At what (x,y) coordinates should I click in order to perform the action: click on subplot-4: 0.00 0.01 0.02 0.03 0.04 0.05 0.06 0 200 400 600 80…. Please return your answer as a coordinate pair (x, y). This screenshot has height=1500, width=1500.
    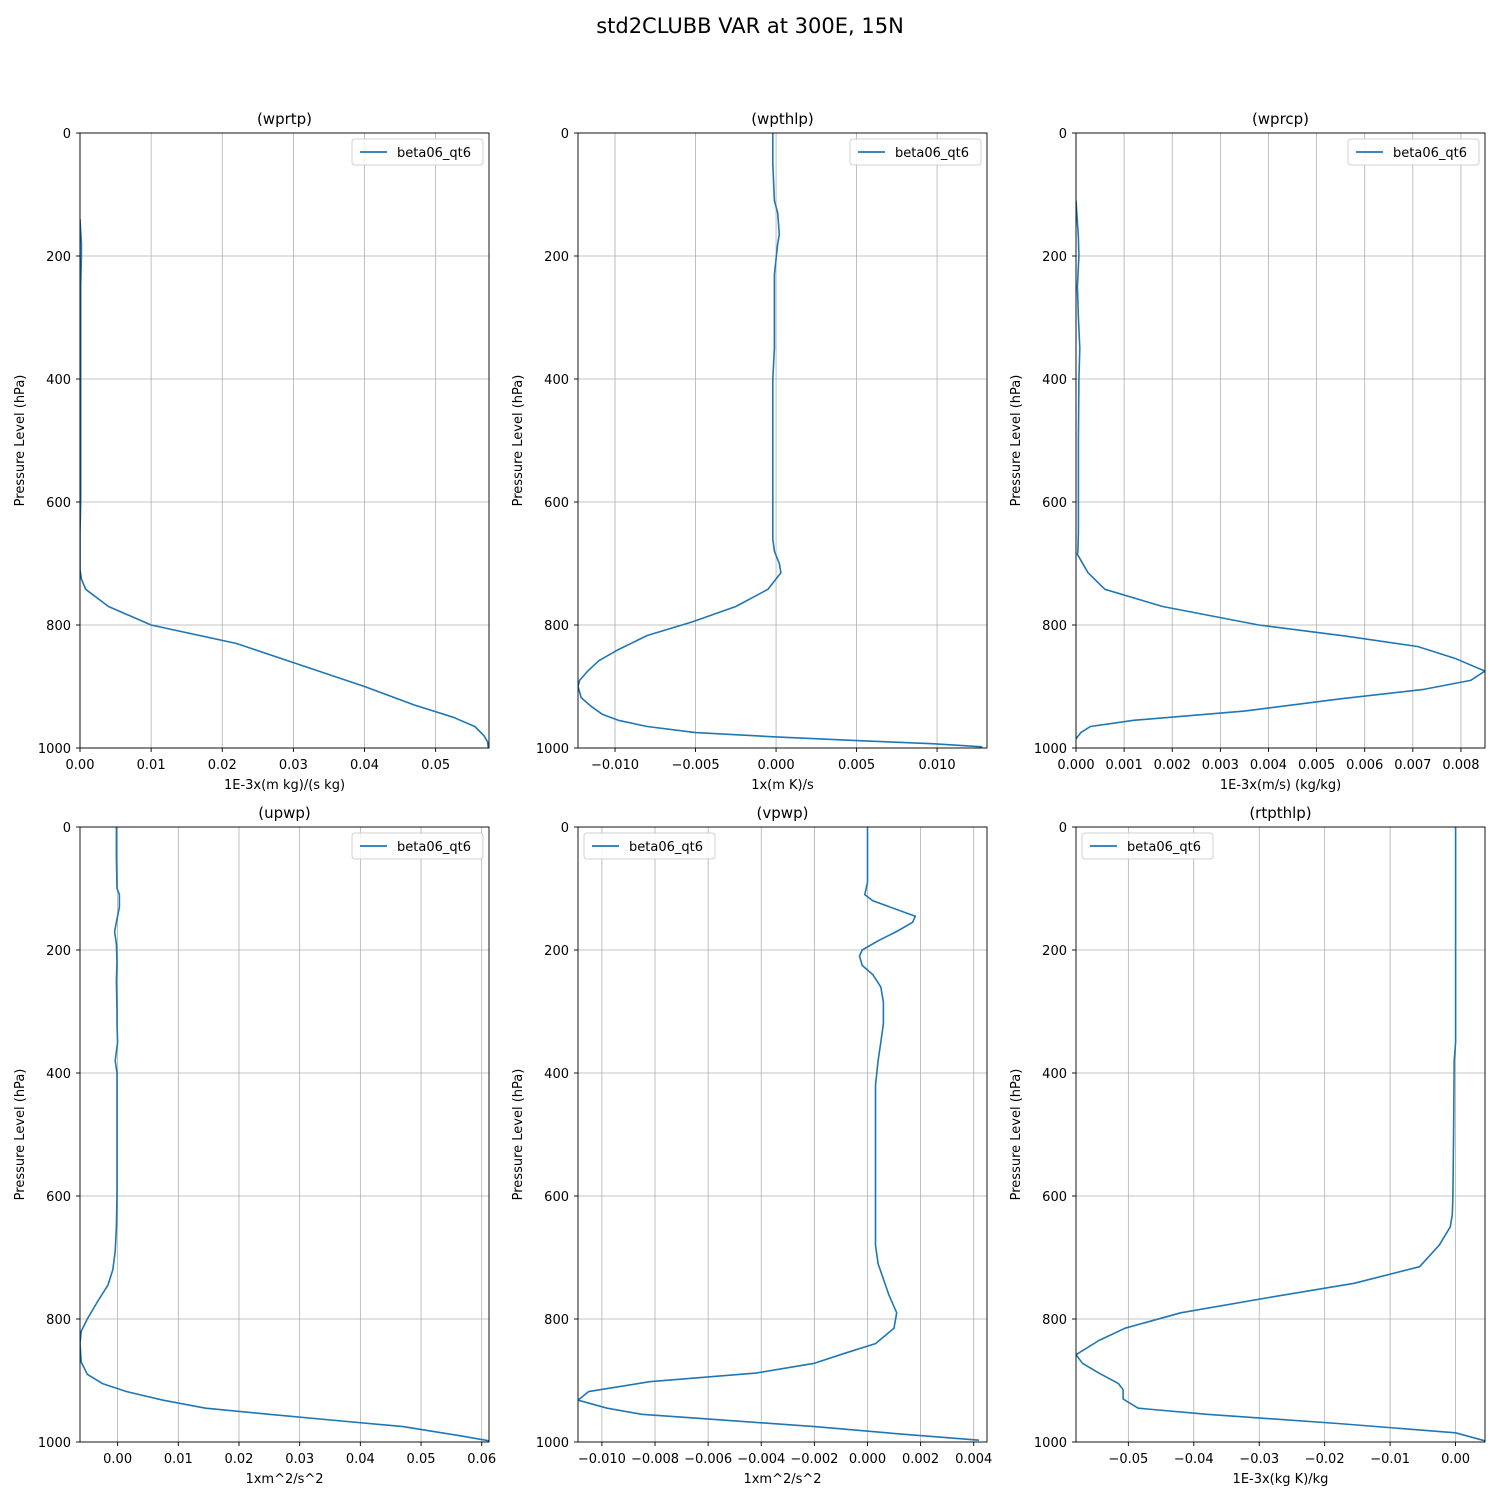
    Looking at the image, I should click on (254, 1145).